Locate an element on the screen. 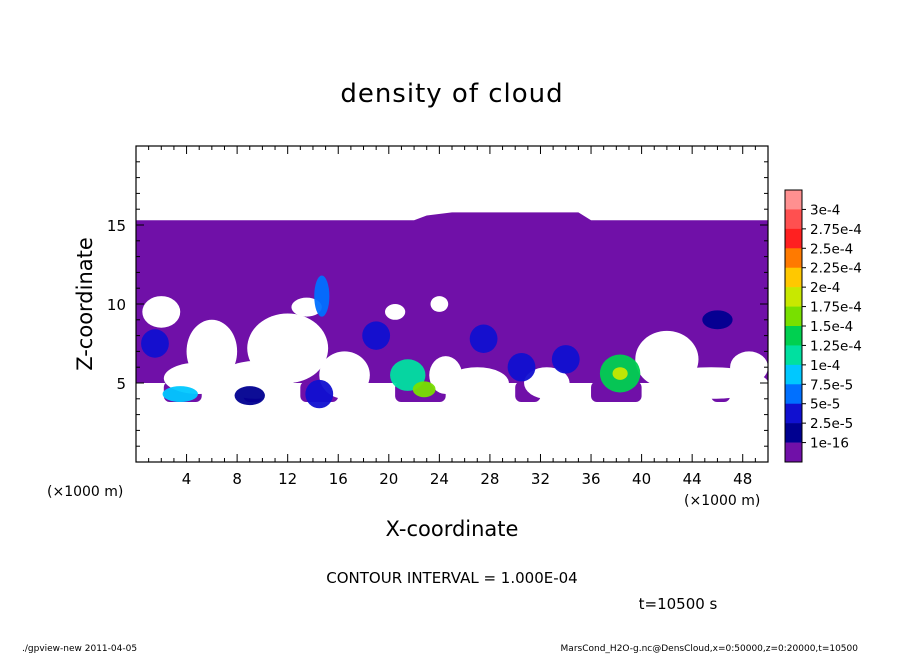  x-unit-right: (×1000 m) is located at coordinates (722, 501).